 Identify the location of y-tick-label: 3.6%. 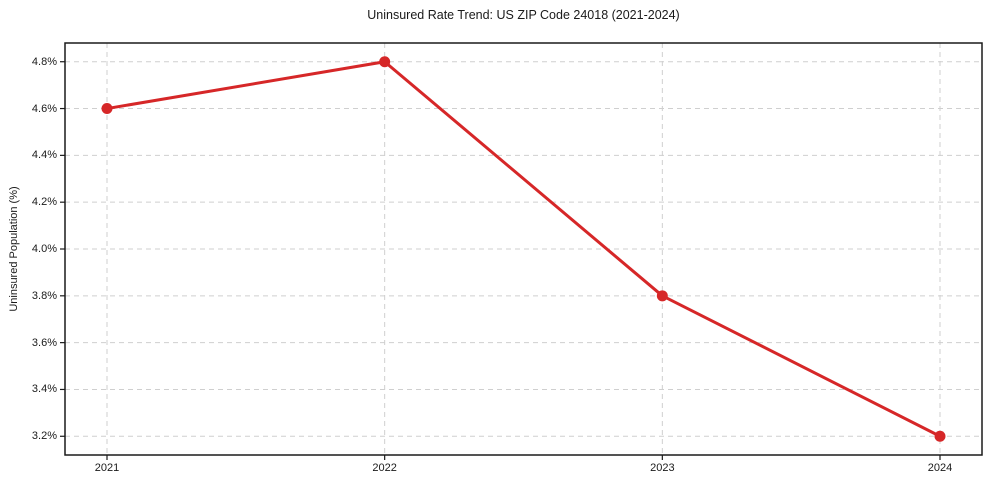
(44, 342).